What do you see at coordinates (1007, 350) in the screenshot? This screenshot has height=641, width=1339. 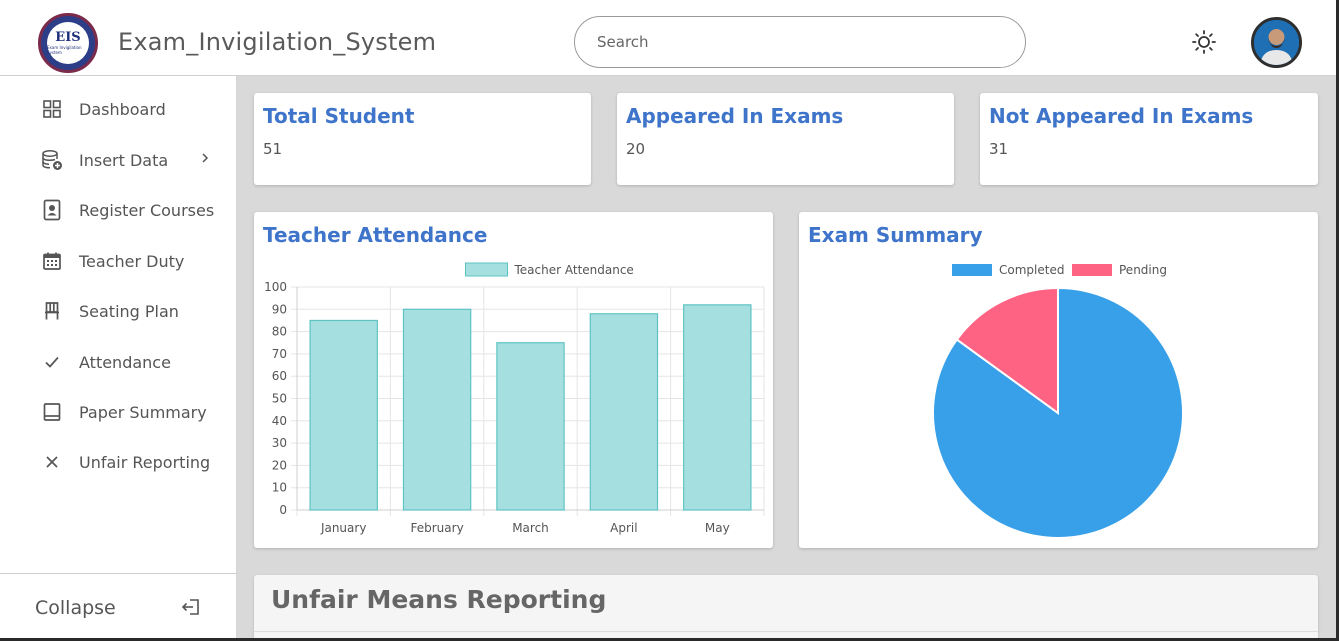 I see `pie-slice` at bounding box center [1007, 350].